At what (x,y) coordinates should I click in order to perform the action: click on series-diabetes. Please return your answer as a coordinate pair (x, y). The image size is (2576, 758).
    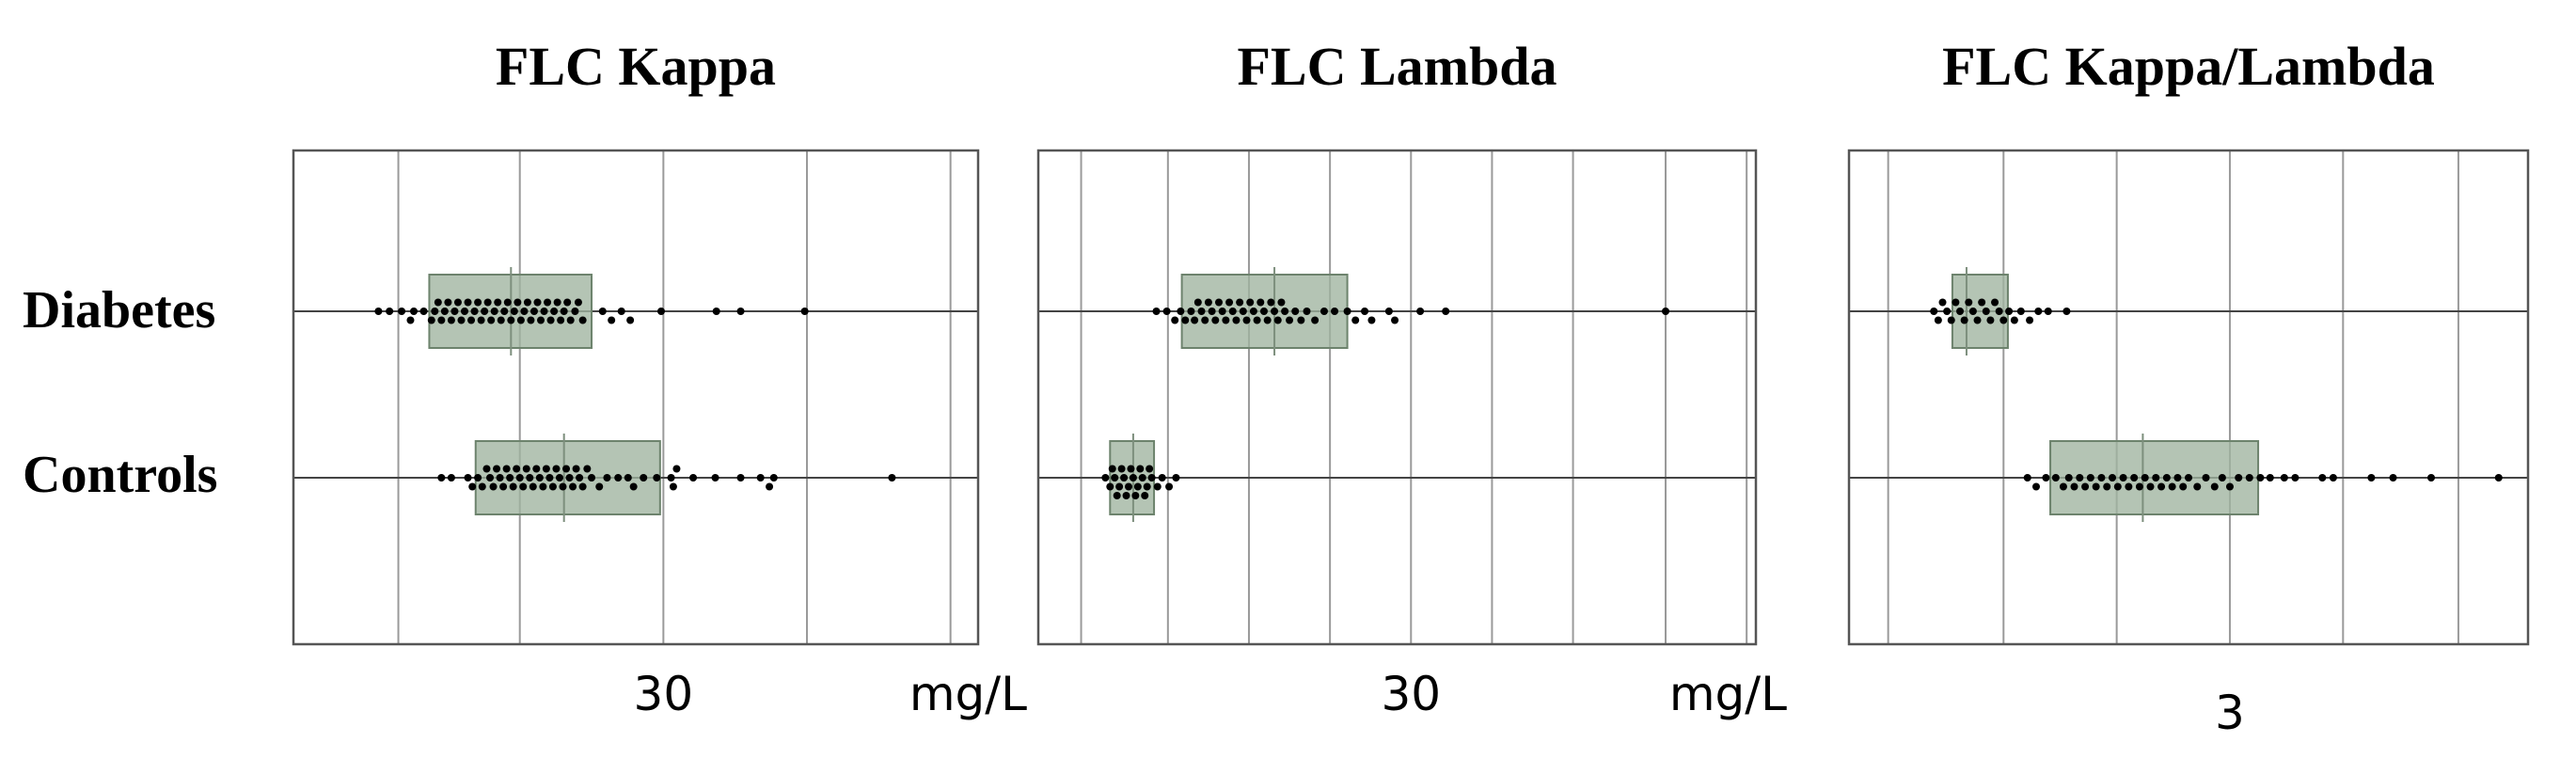
    Looking at the image, I should click on (591, 311).